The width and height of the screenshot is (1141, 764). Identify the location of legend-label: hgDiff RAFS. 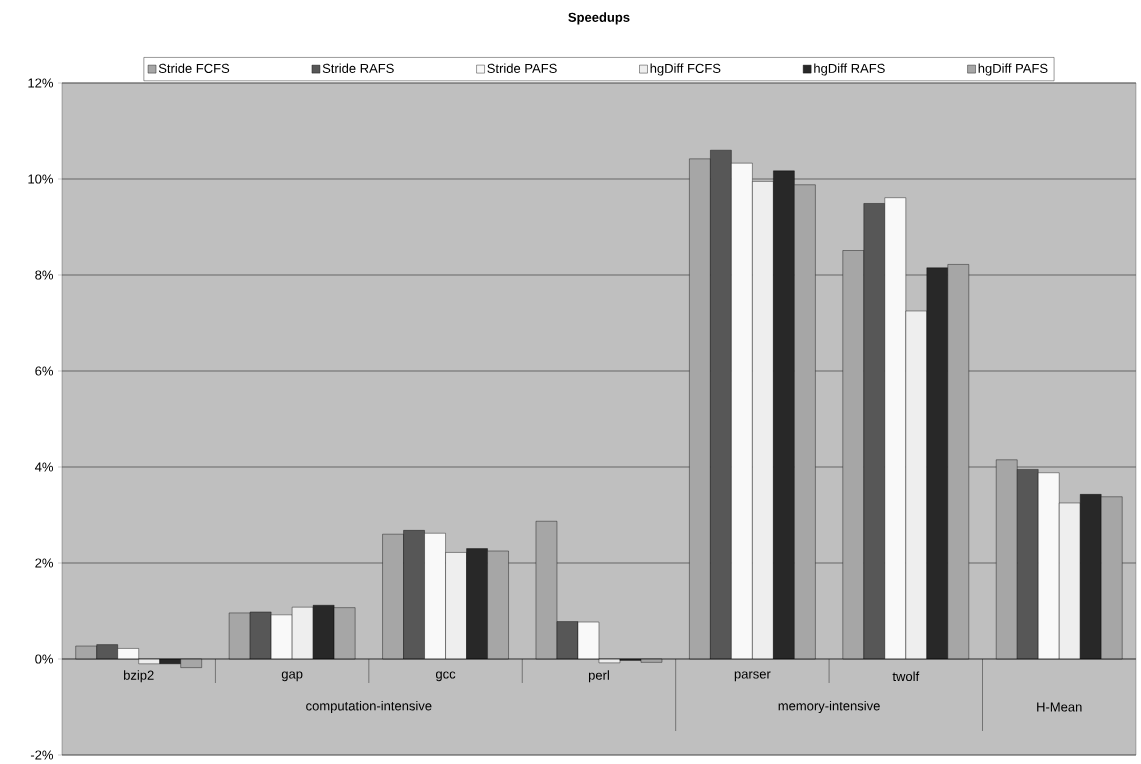
(849, 69).